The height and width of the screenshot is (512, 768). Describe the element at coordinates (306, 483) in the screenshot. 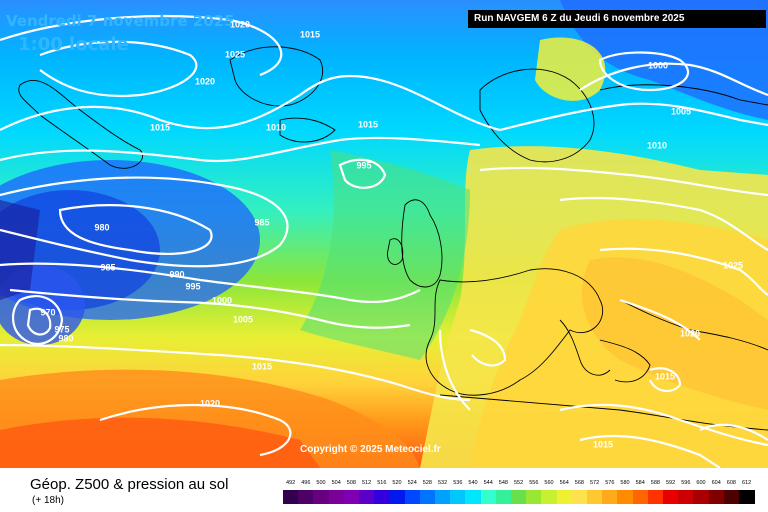

I see `scale-label: 496` at that location.